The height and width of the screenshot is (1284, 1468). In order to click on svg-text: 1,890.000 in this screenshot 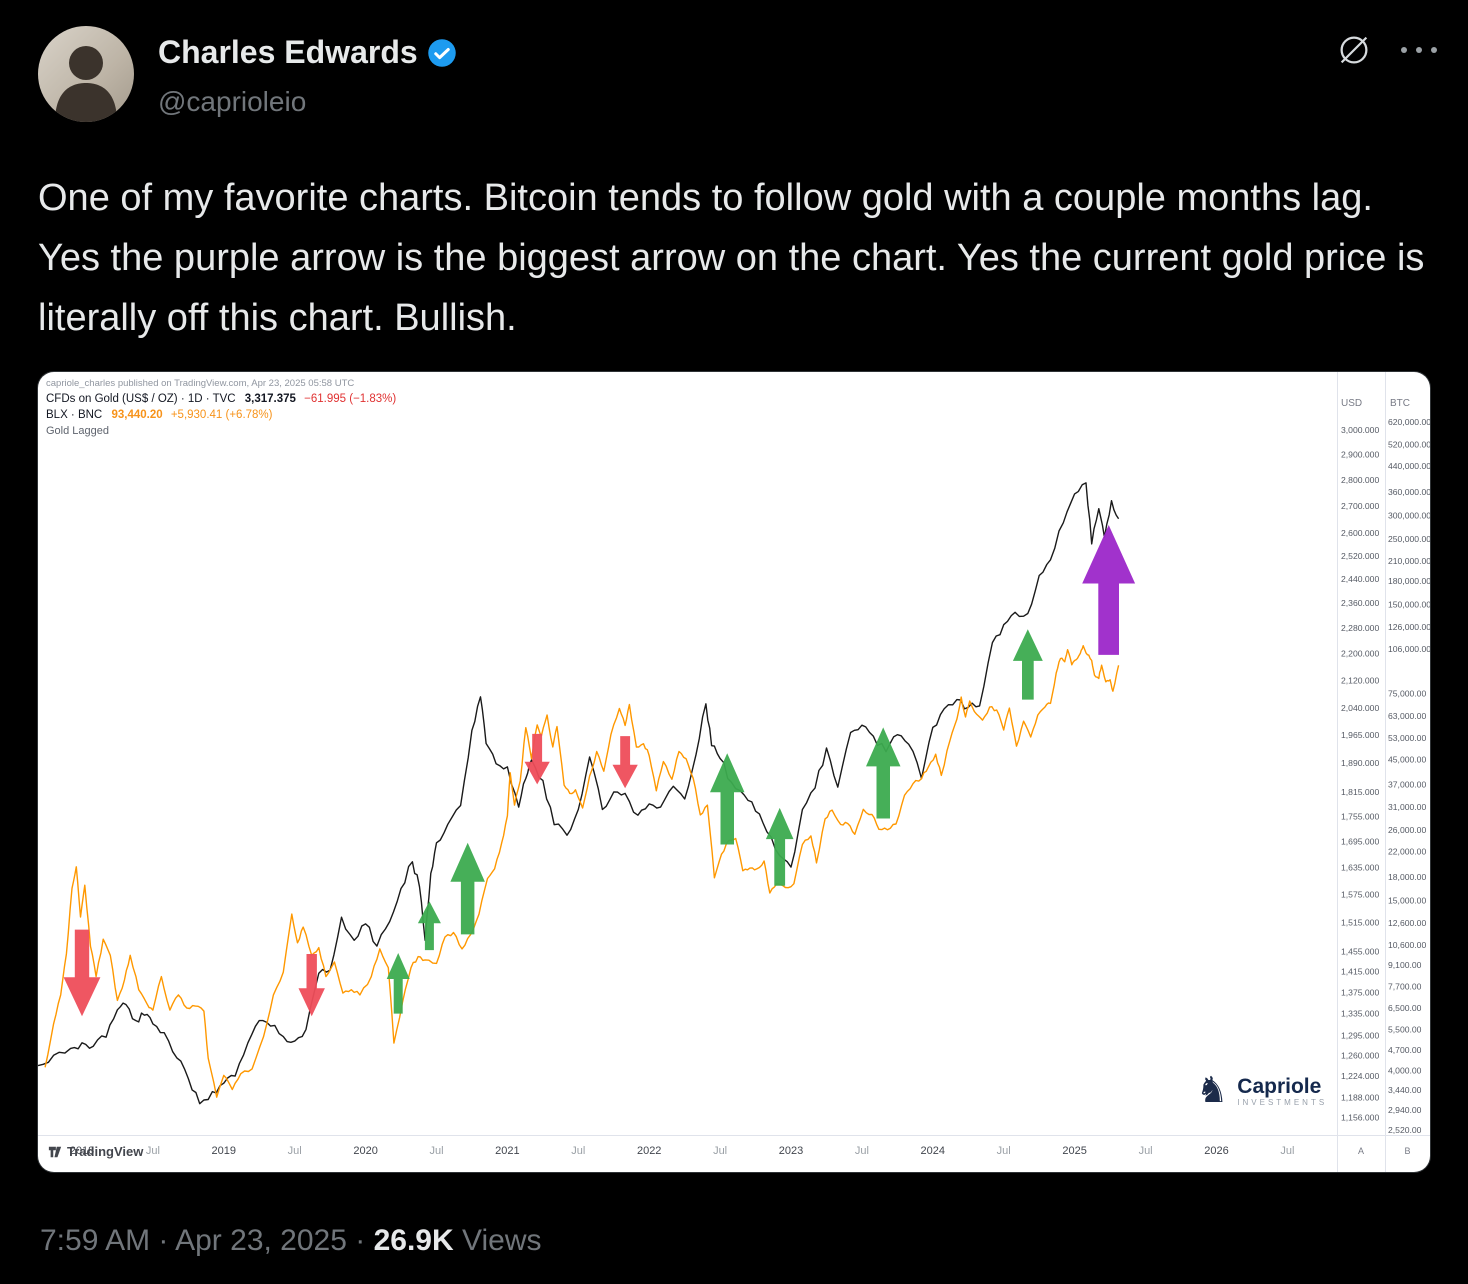, I will do `click(1360, 763)`.